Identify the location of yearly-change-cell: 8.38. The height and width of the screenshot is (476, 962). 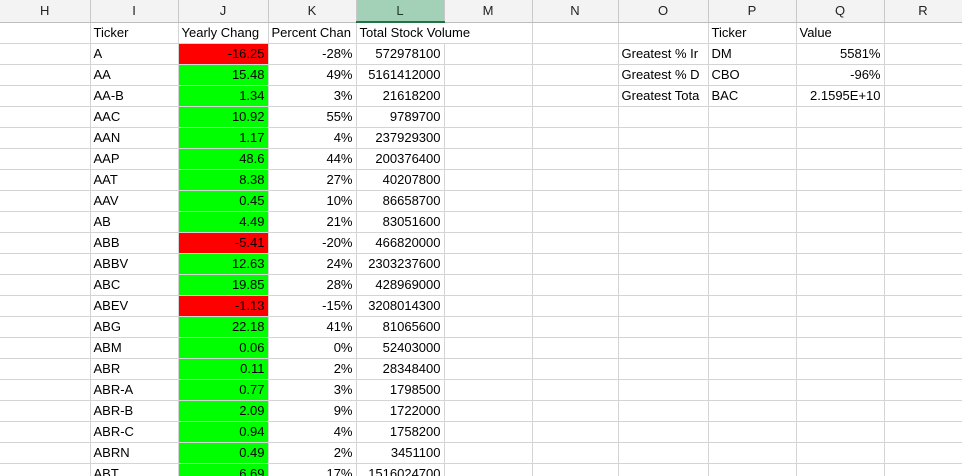
(223, 180).